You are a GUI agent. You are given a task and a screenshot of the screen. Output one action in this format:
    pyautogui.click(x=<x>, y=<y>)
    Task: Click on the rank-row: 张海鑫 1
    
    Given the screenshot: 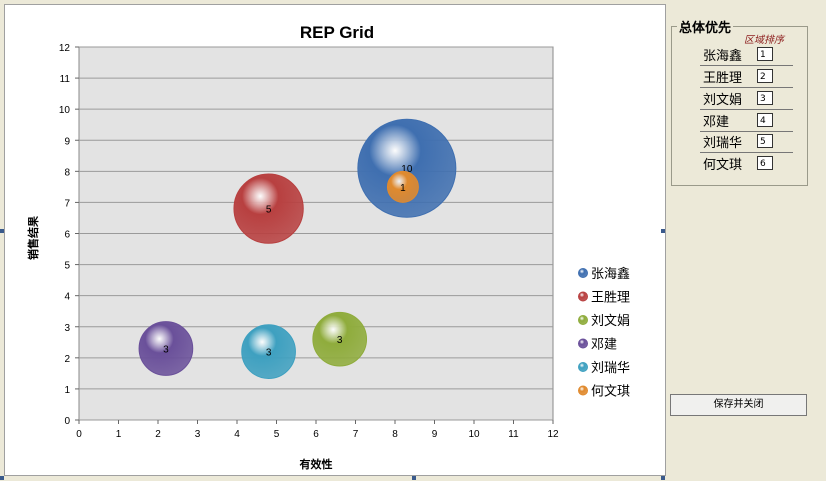 What is the action you would take?
    pyautogui.click(x=746, y=55)
    